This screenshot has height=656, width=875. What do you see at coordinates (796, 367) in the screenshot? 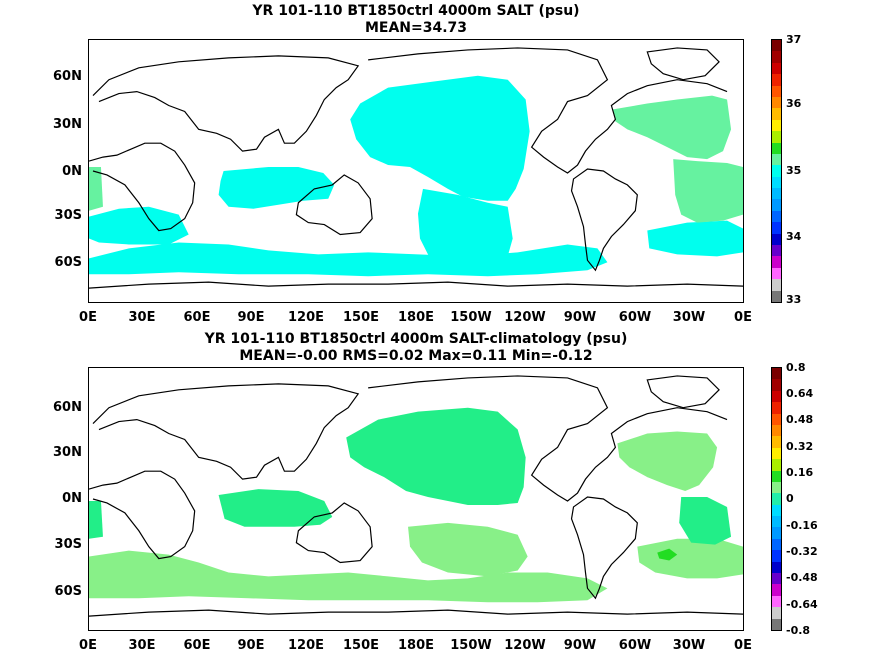
I see `panel2-cbar-label-0-8: 0.8` at bounding box center [796, 367].